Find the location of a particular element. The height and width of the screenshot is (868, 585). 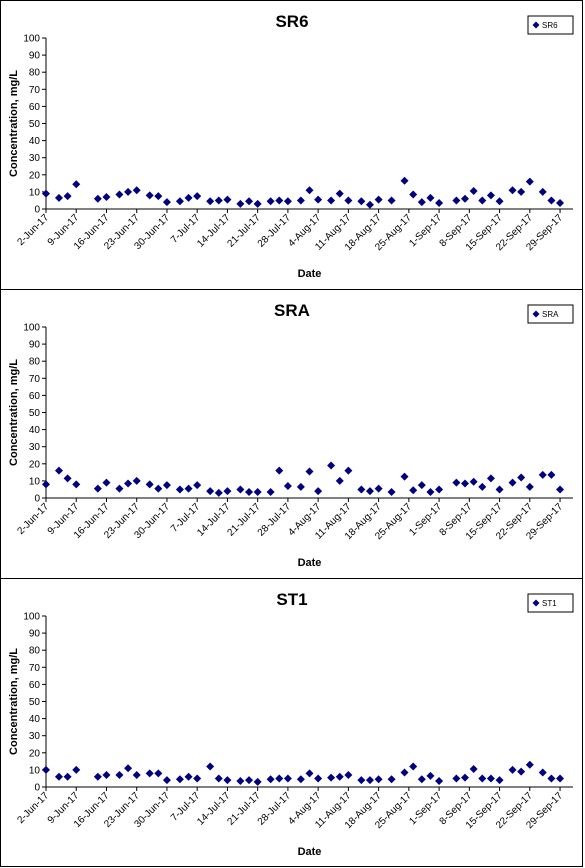

x-axis-label: Date is located at coordinates (310, 274).